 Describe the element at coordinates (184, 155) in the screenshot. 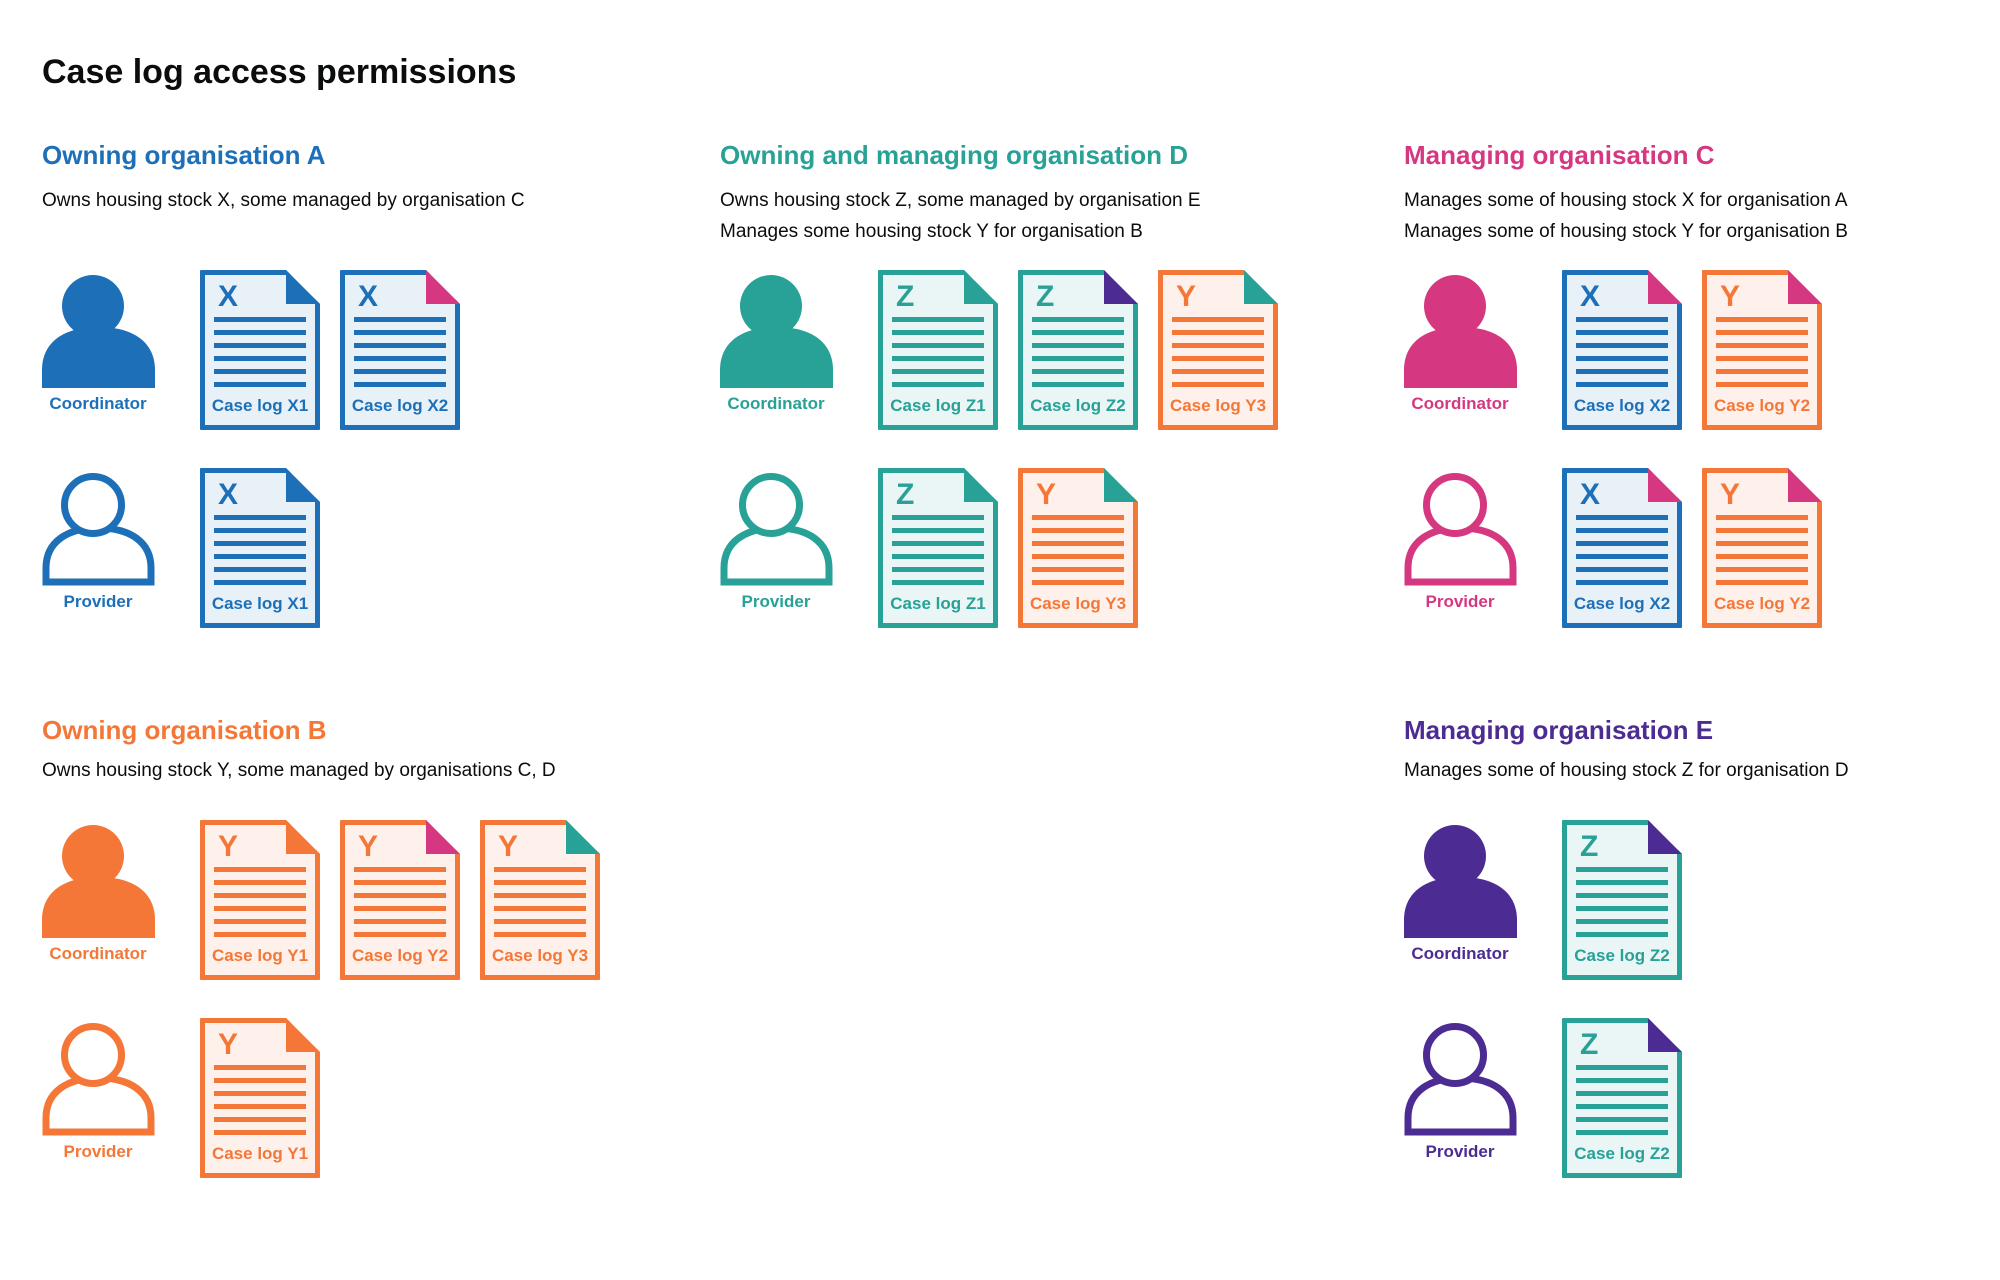

I see `section-title-org-a: Owning organisation A` at that location.